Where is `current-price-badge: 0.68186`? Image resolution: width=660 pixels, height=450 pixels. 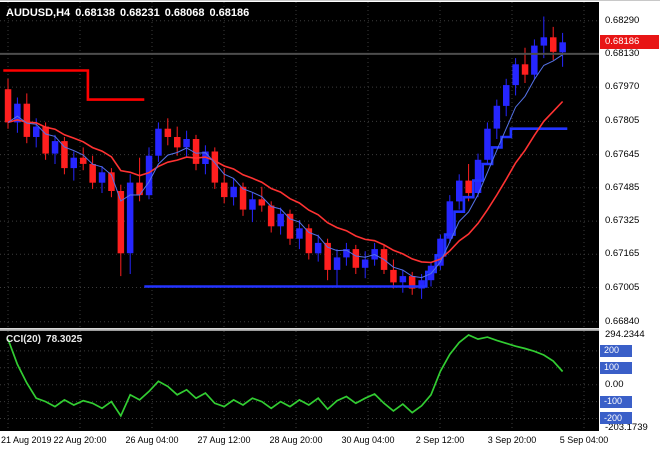 current-price-badge: 0.68186 is located at coordinates (629, 42).